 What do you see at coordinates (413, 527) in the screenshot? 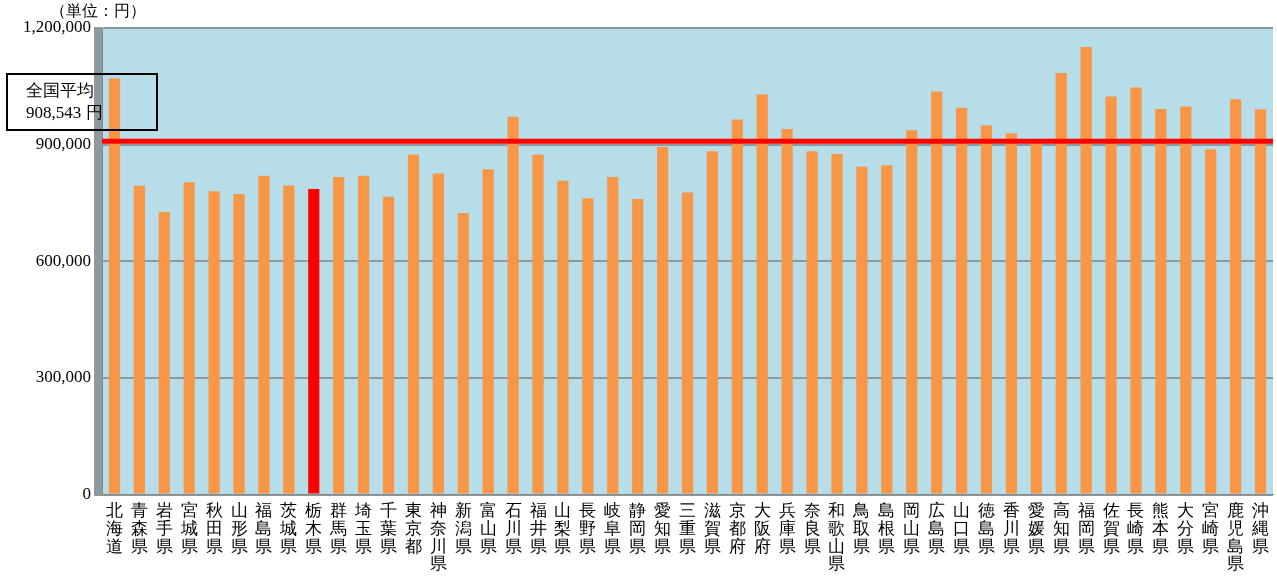
I see `x-tick-label: 東京都` at bounding box center [413, 527].